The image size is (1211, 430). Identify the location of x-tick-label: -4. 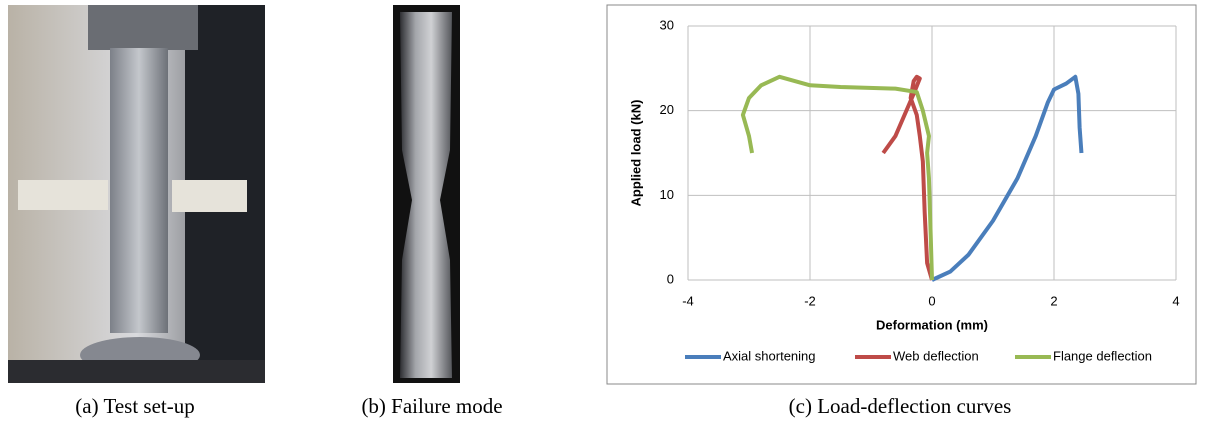
(688, 300).